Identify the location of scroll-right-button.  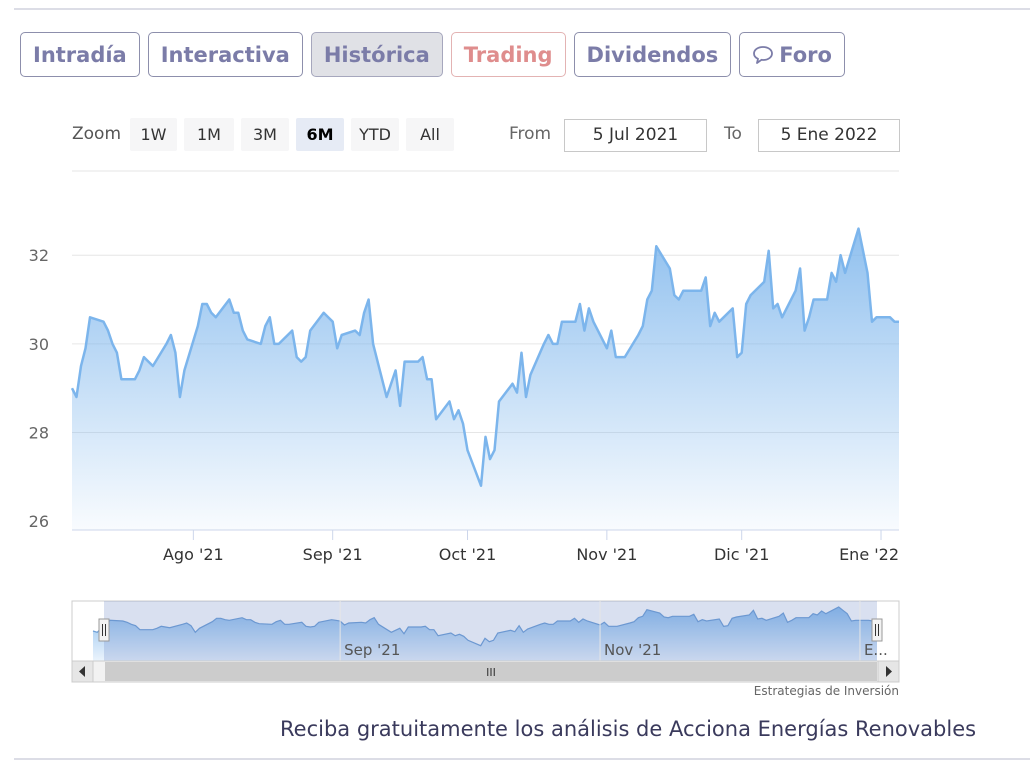
(888, 671).